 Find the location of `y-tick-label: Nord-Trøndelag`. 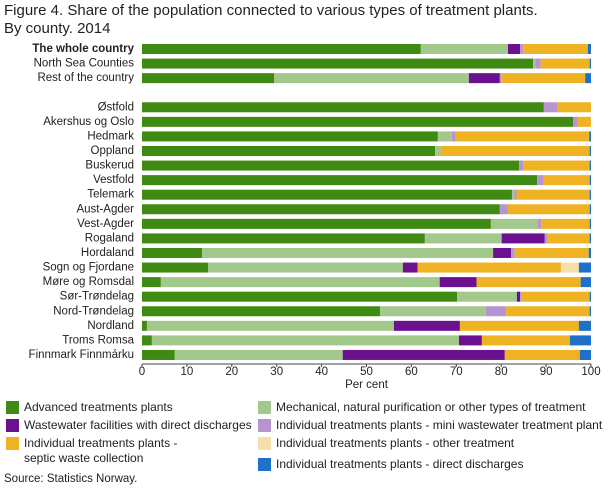

y-tick-label: Nord-Trøndelag is located at coordinates (93, 311).